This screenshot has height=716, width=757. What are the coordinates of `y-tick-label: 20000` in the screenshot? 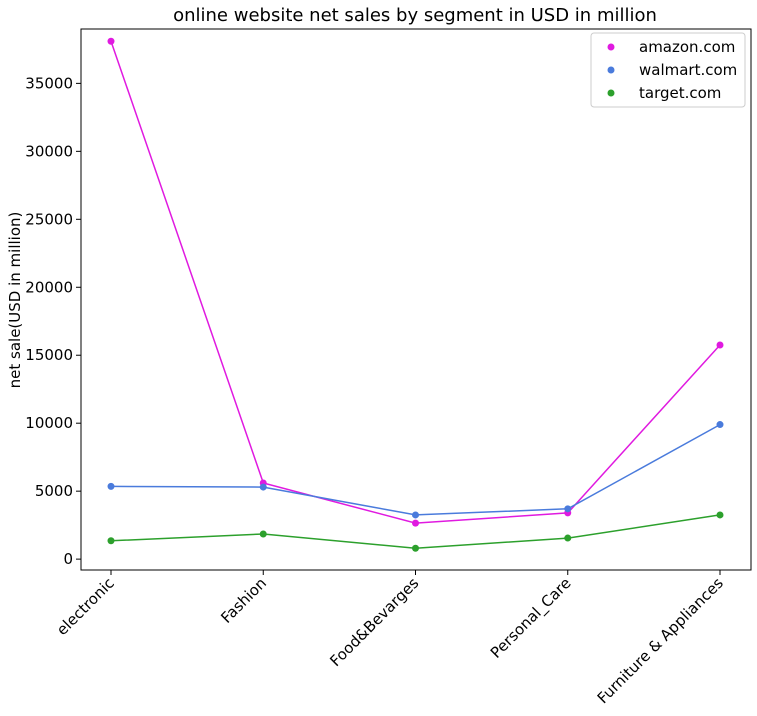 It's located at (49, 287).